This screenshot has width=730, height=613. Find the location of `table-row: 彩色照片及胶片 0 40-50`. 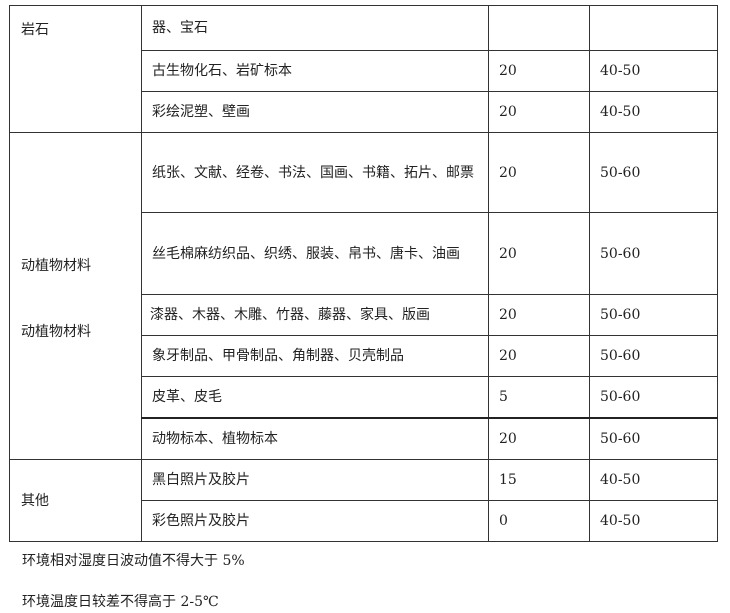

table-row: 彩色照片及胶片 0 40-50 is located at coordinates (364, 521).